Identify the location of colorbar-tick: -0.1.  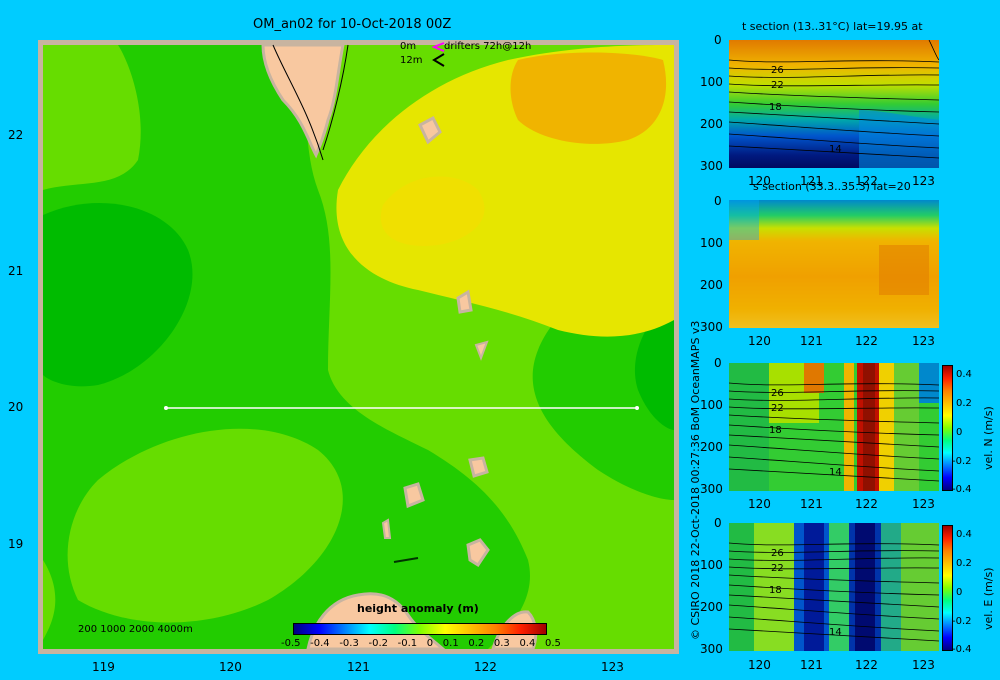
(407, 643).